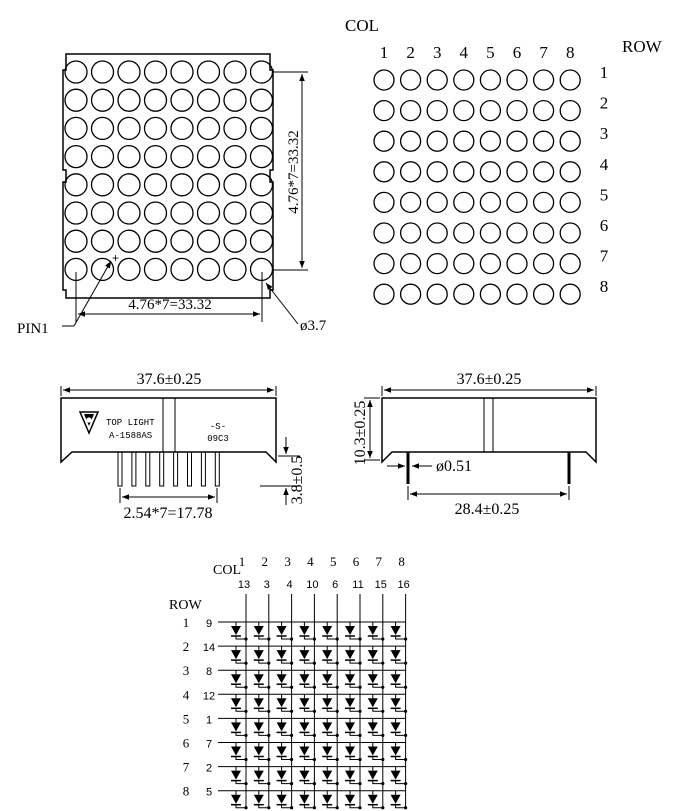  Describe the element at coordinates (168, 176) in the screenshot. I see `front-view-outline` at that location.